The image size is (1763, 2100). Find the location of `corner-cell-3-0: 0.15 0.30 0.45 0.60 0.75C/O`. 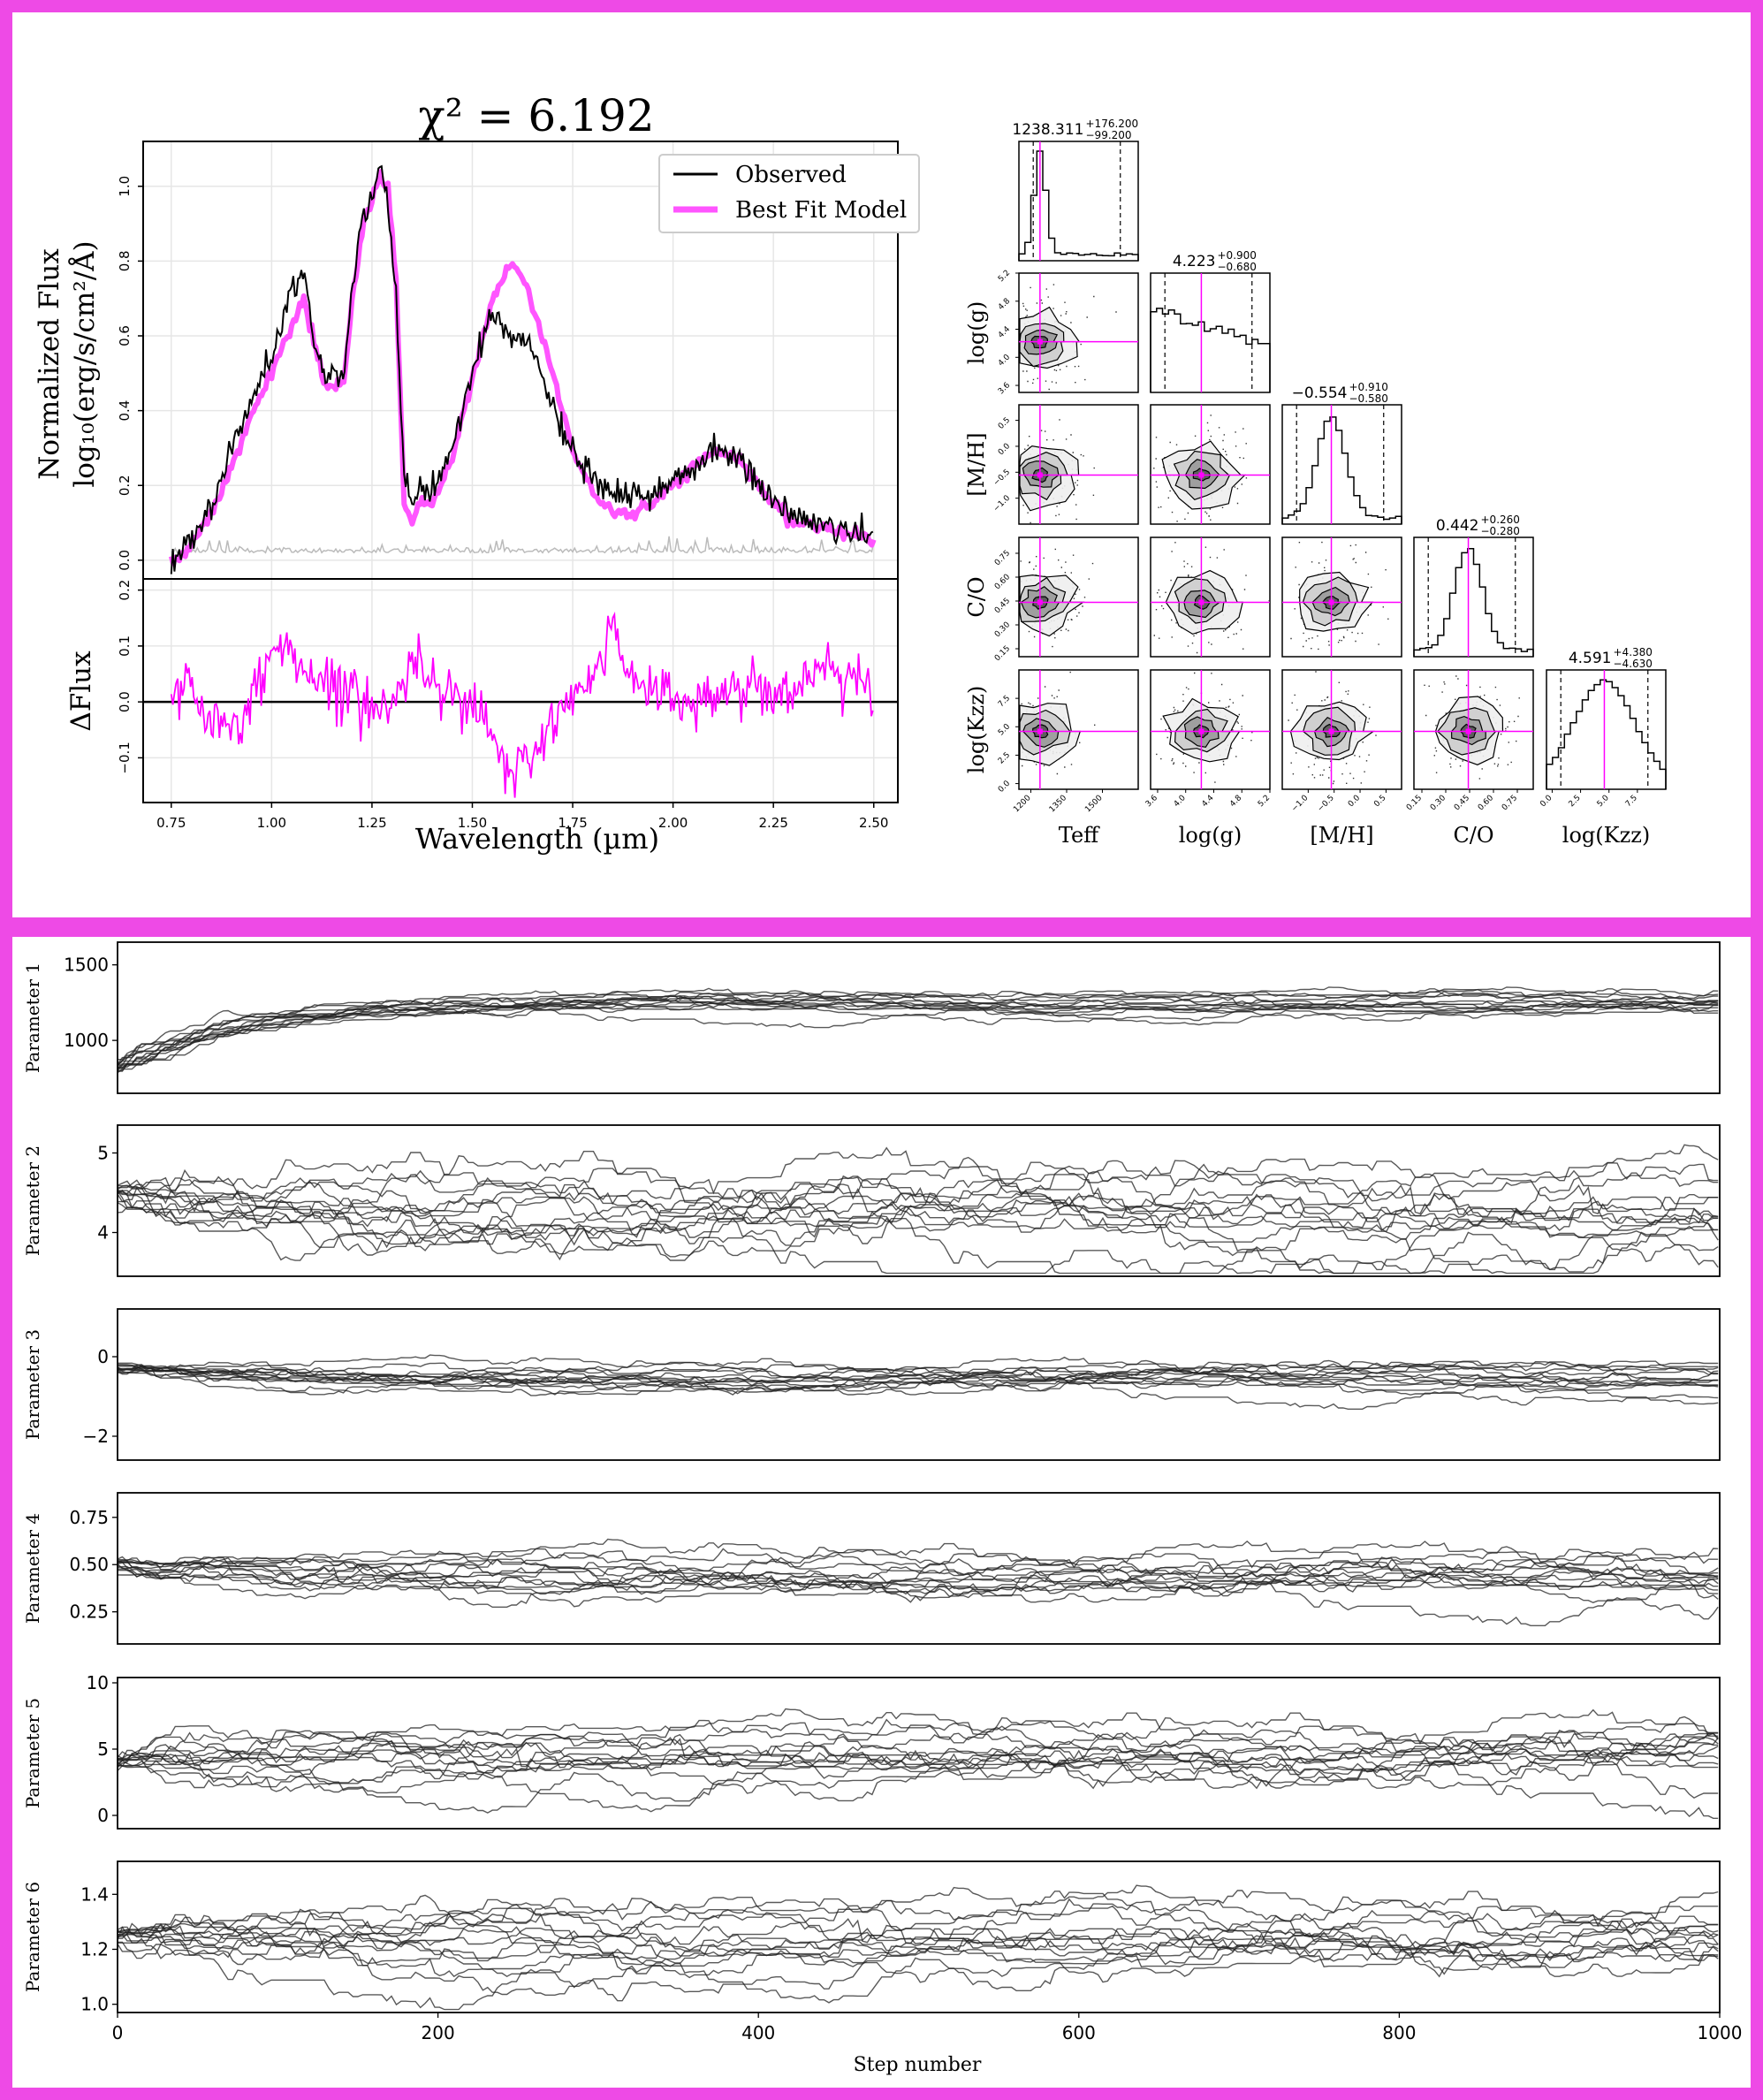

corner-cell-3-0: 0.15 0.30 0.45 0.60 0.75C/O is located at coordinates (1051, 599).